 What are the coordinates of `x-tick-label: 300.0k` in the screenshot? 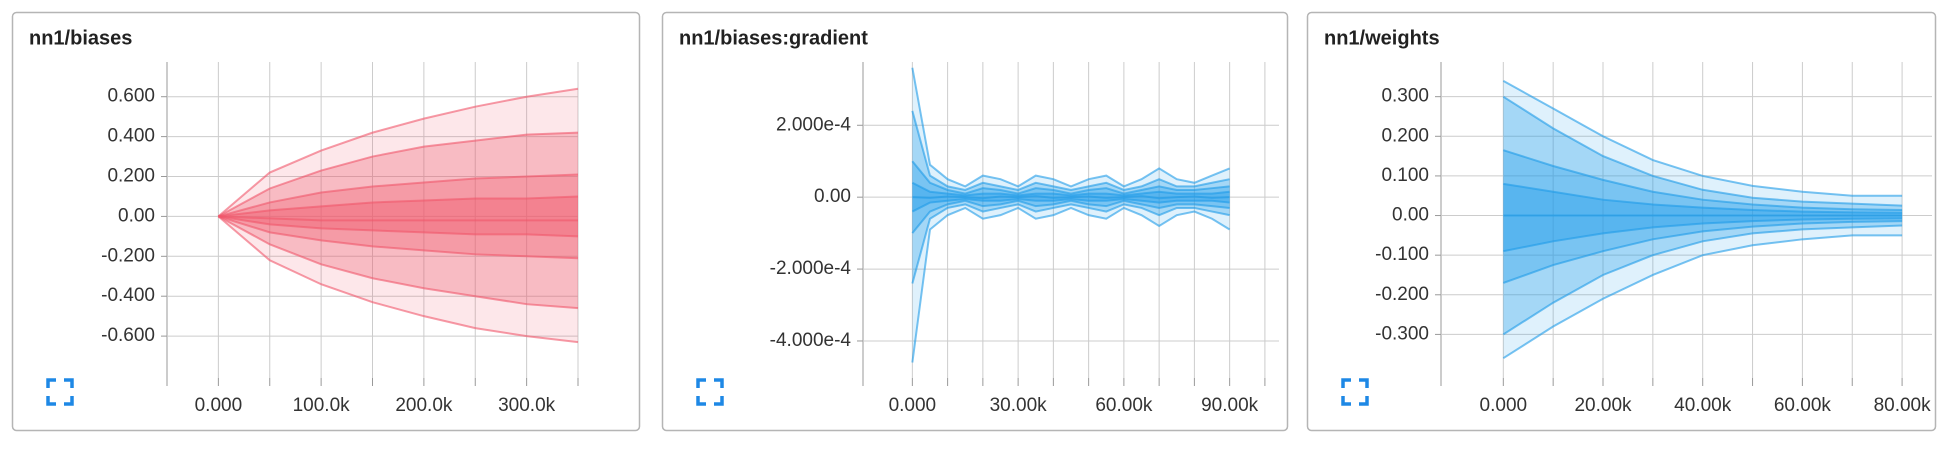 It's located at (527, 405).